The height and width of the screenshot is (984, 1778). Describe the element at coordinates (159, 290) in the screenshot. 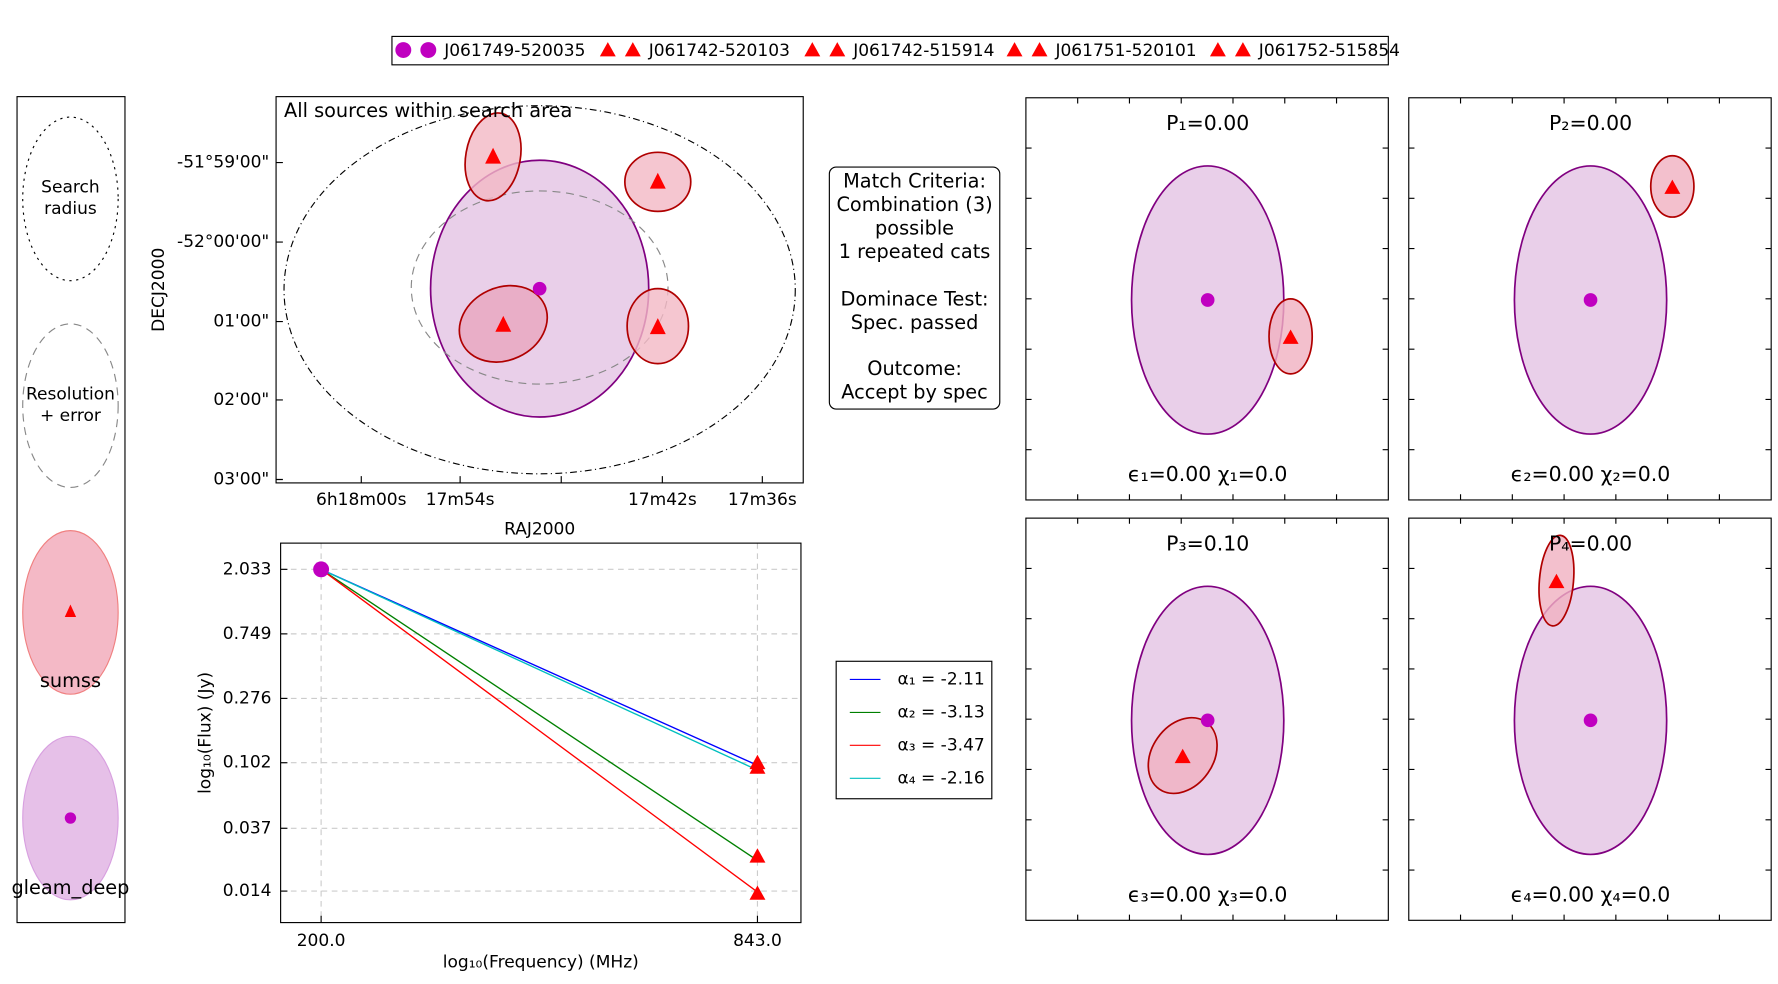

I see `y-axis-label: DECJ2000` at that location.